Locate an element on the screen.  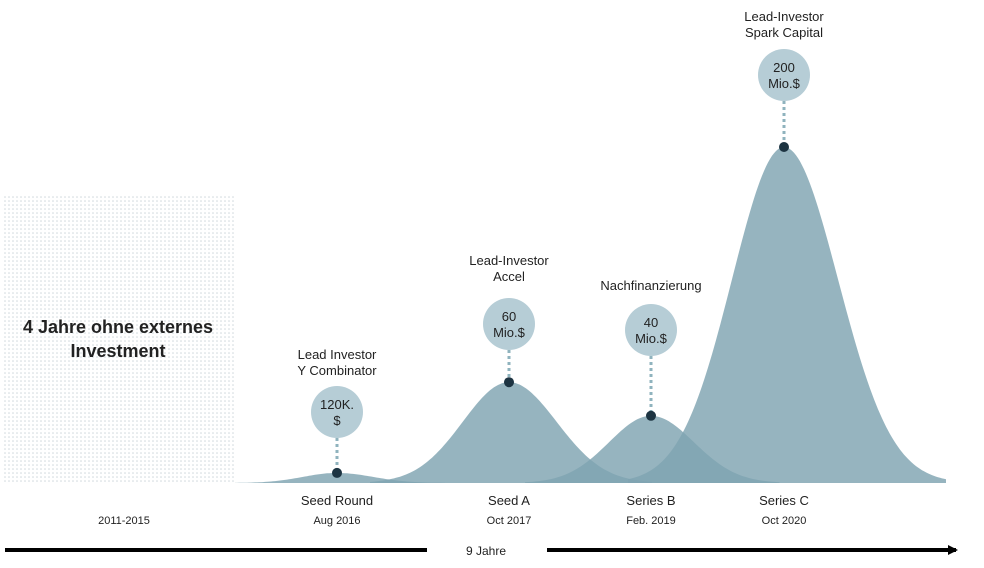
timeline: 9 Jahre is located at coordinates (480, 551).